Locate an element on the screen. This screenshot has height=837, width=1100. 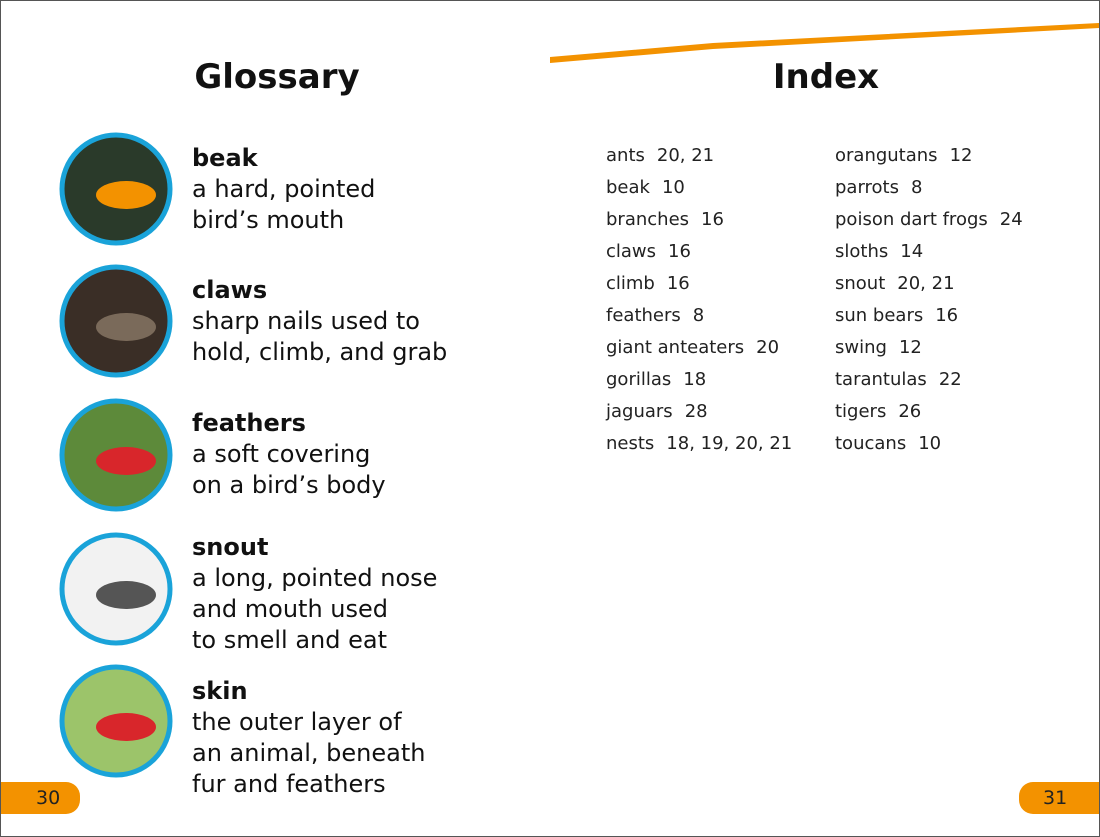
index-entry: feathers 8 is located at coordinates (655, 315).